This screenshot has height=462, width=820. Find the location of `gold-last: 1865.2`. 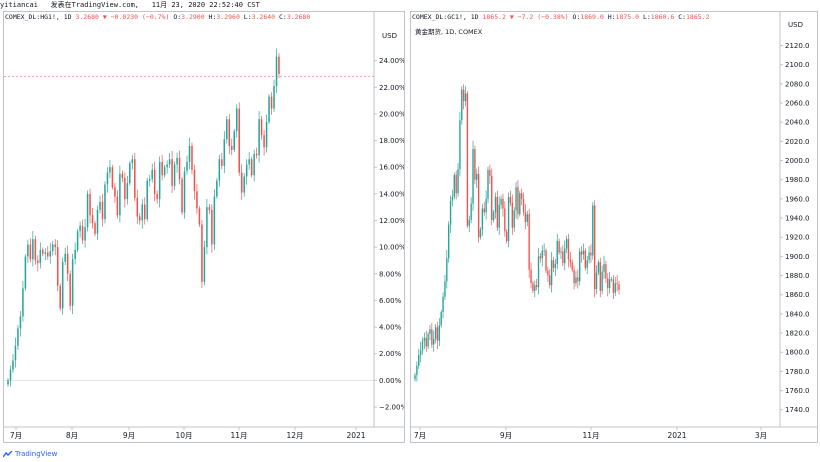

gold-last: 1865.2 is located at coordinates (494, 17).